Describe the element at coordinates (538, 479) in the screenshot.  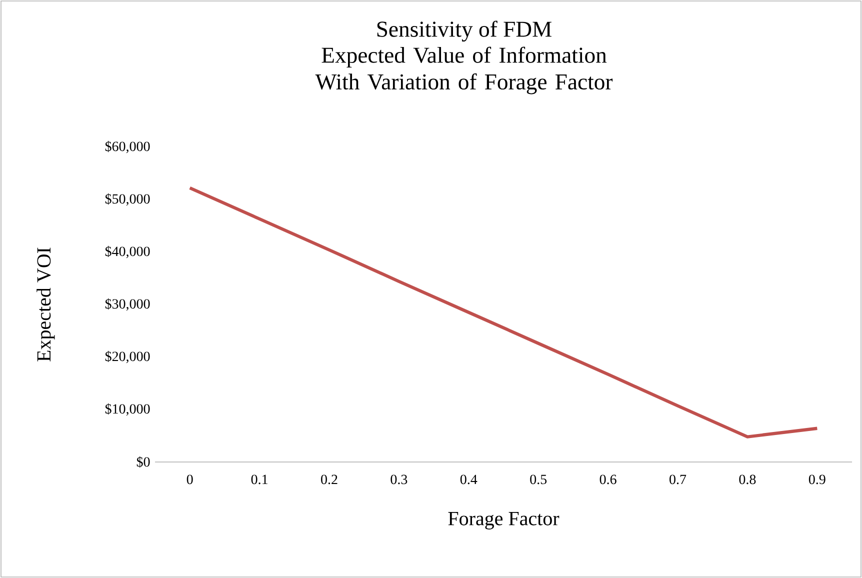
I see `x-tick-label: 0.5` at that location.